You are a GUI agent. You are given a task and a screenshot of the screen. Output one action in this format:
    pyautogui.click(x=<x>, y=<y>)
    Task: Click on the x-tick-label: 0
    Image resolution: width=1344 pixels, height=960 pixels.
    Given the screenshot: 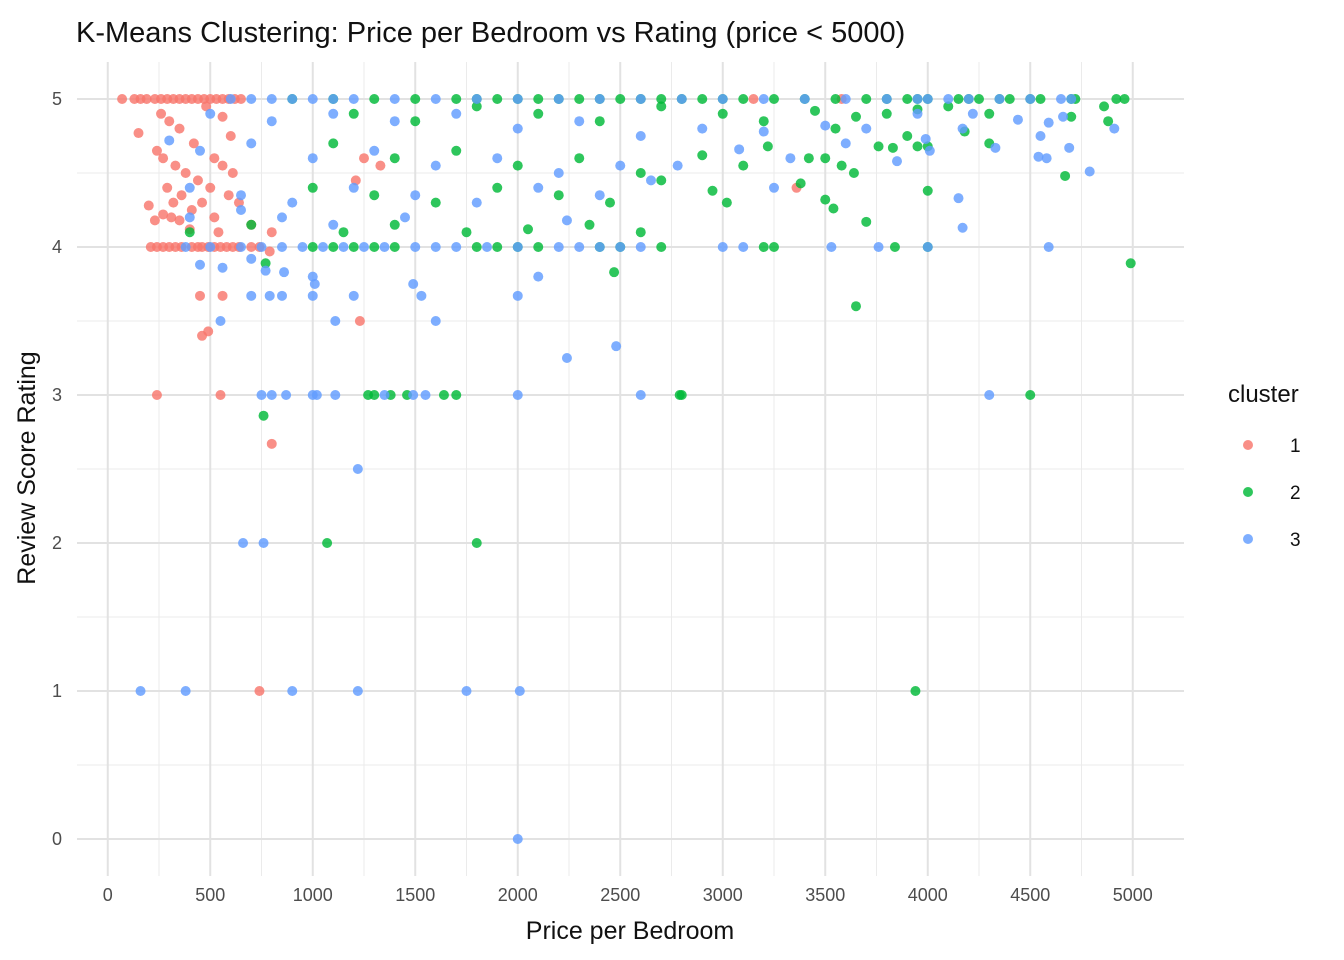 What is the action you would take?
    pyautogui.click(x=108, y=895)
    